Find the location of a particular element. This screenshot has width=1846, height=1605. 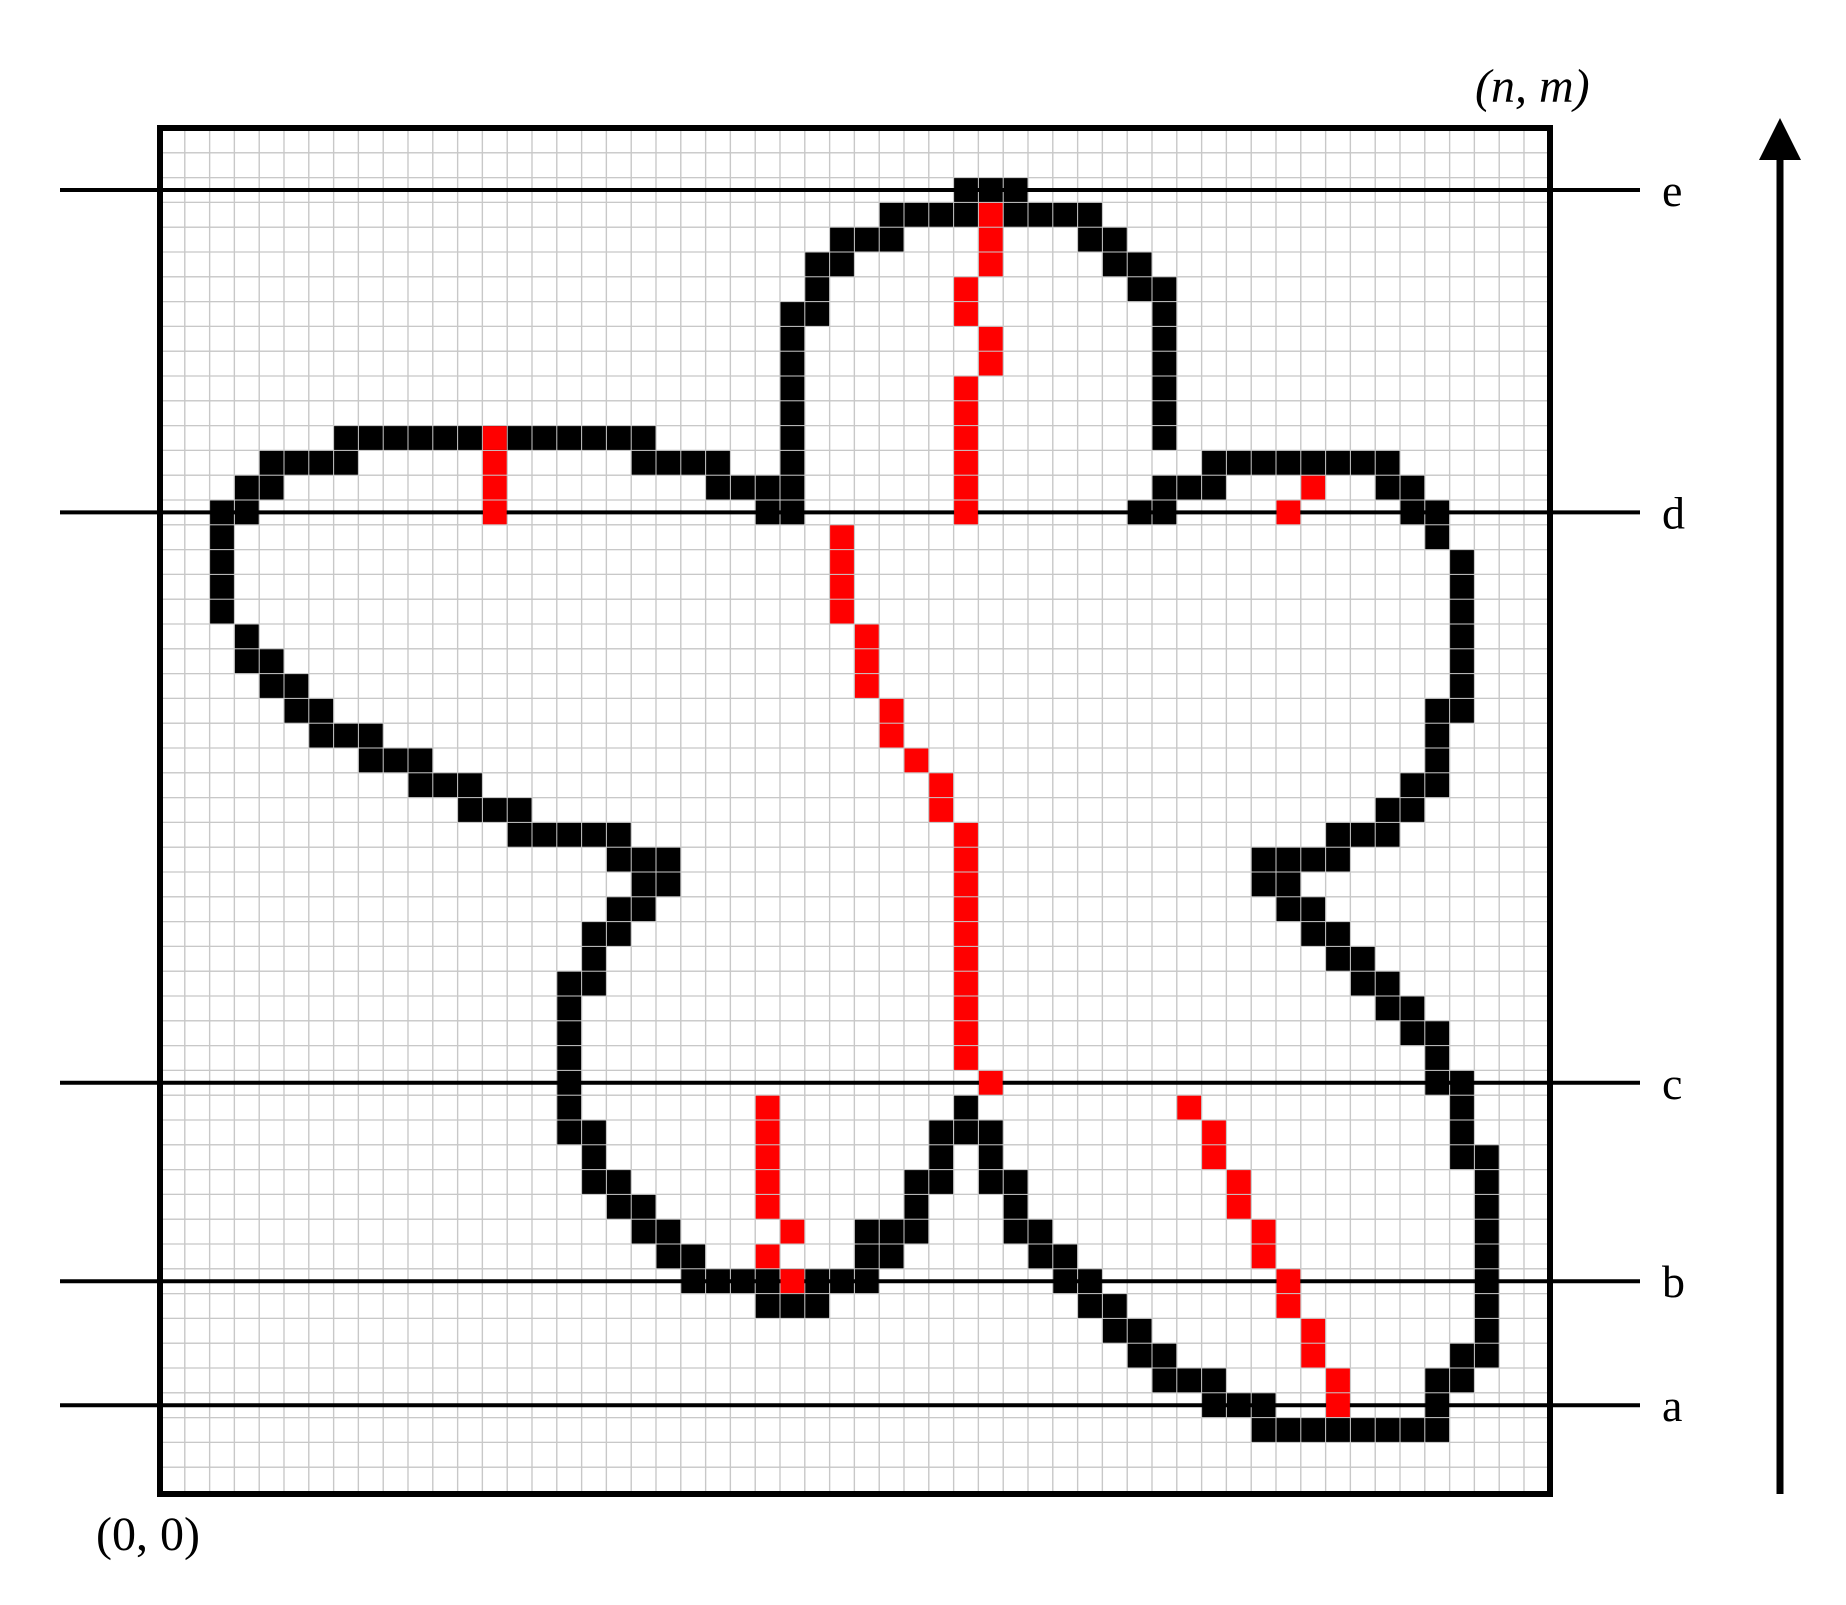

top-right-label: (n, m) is located at coordinates (1532, 86).